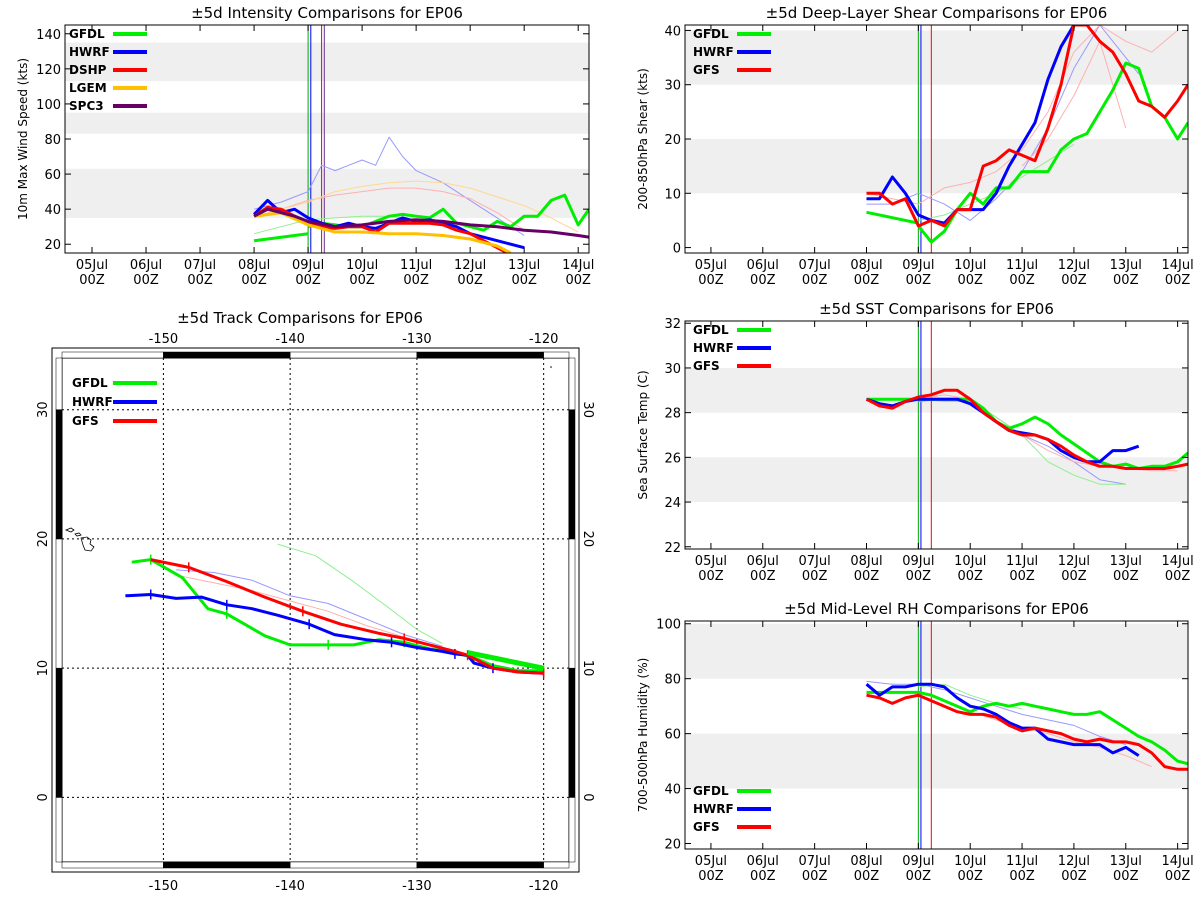 The width and height of the screenshot is (1200, 900). Describe the element at coordinates (970, 861) in the screenshot. I see `x-tick-label: 10Jul` at that location.